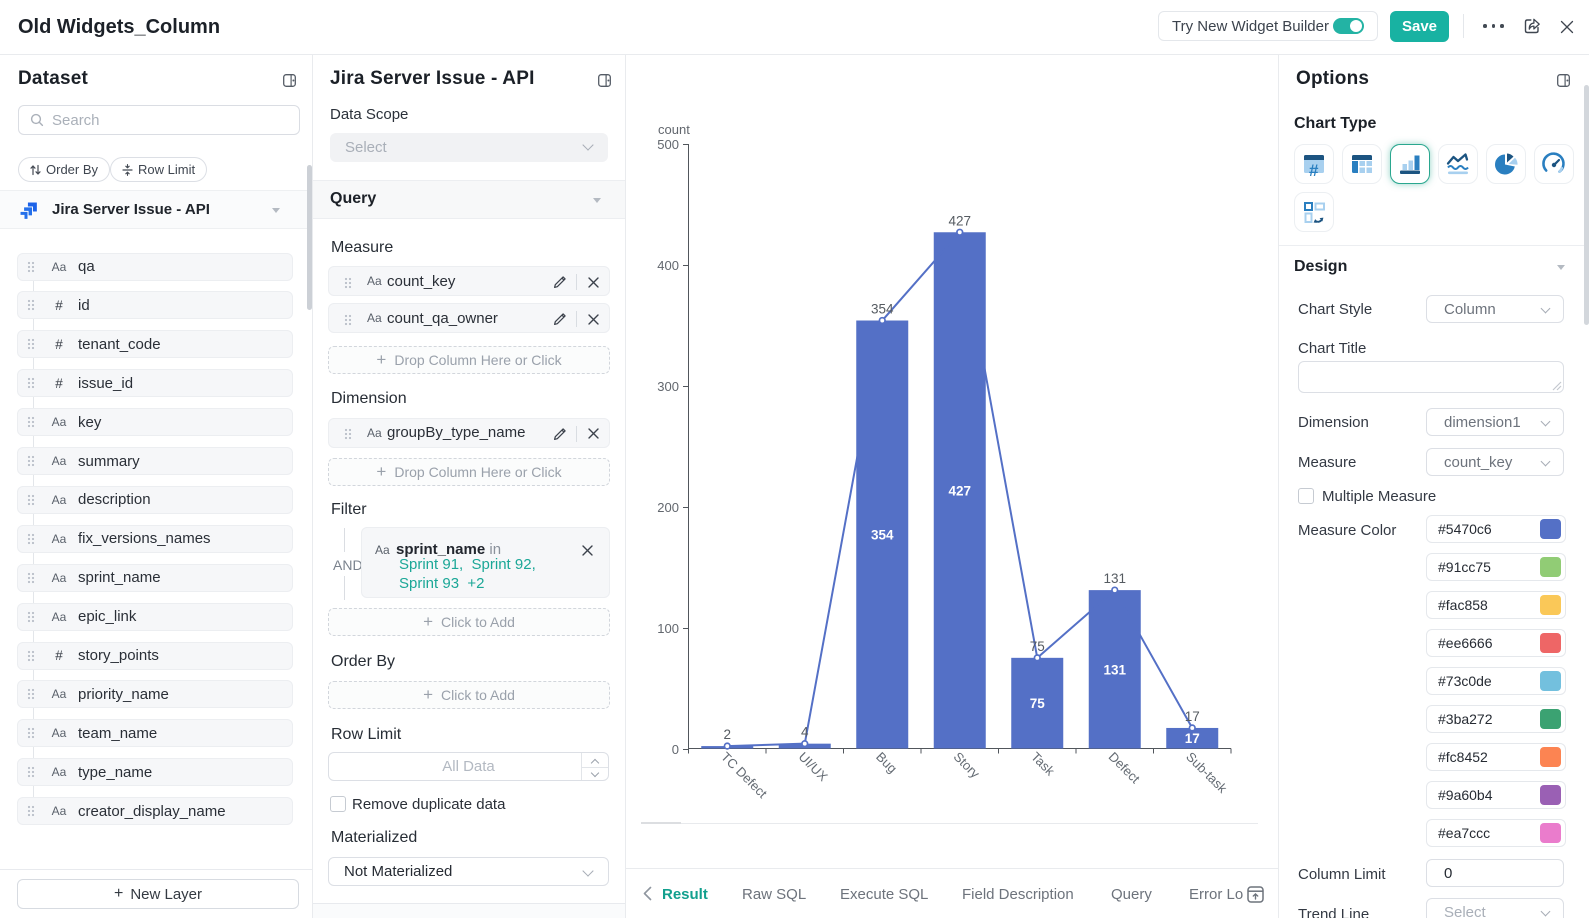  I want to click on svg-text: 2, so click(727, 734).